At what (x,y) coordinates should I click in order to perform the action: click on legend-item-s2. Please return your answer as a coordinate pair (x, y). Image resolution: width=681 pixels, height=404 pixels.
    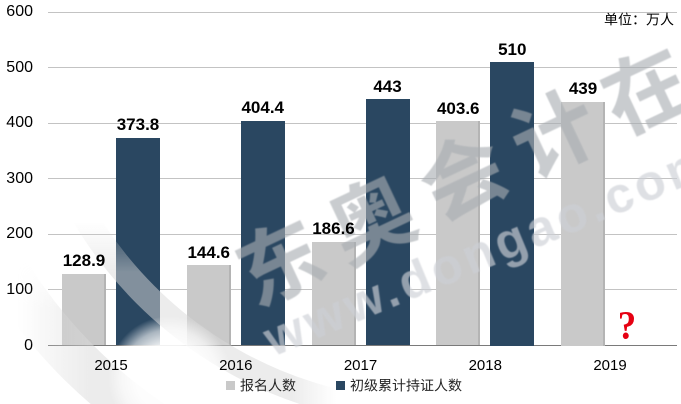
    Looking at the image, I should click on (399, 385).